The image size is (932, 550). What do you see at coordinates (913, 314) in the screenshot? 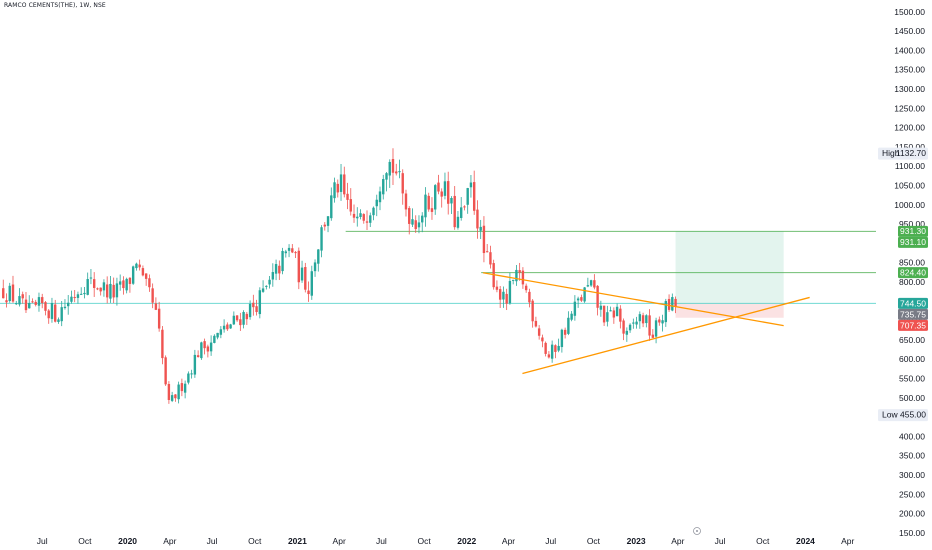
I see `price-tag-label: 735.75` at bounding box center [913, 314].